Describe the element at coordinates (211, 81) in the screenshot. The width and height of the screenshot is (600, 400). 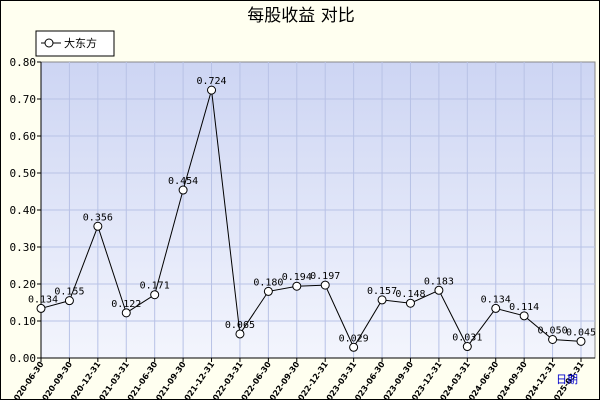
I see `data-label: 0.724` at that location.